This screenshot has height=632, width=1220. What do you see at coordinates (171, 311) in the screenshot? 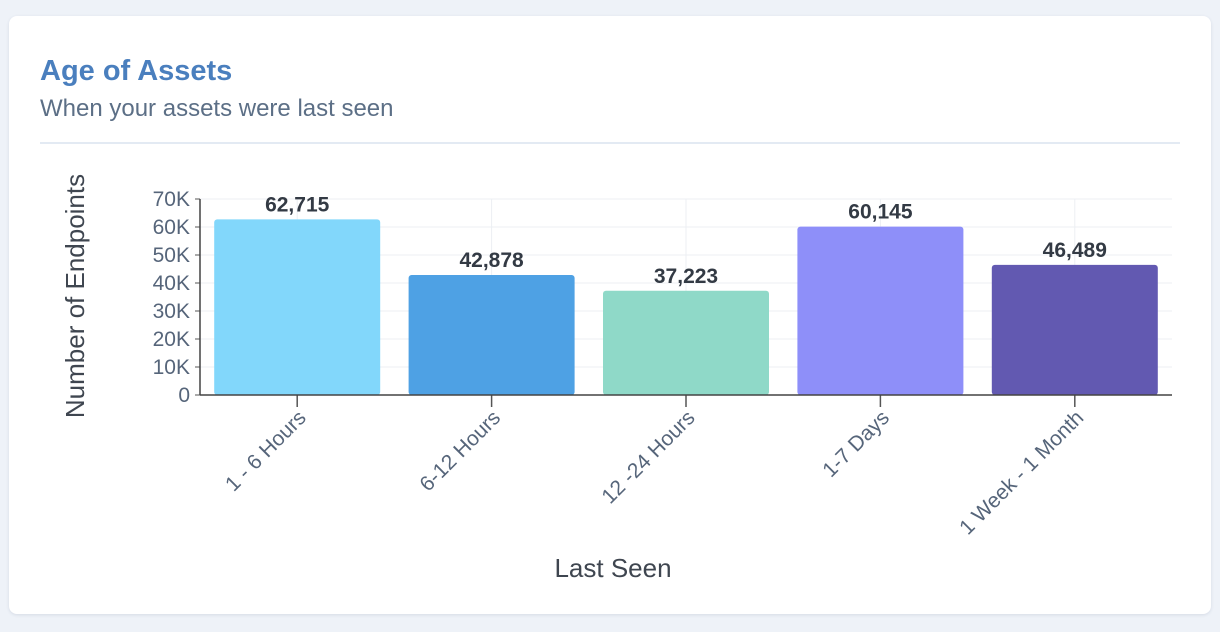
I see `y-tick-label: 30K` at bounding box center [171, 311].